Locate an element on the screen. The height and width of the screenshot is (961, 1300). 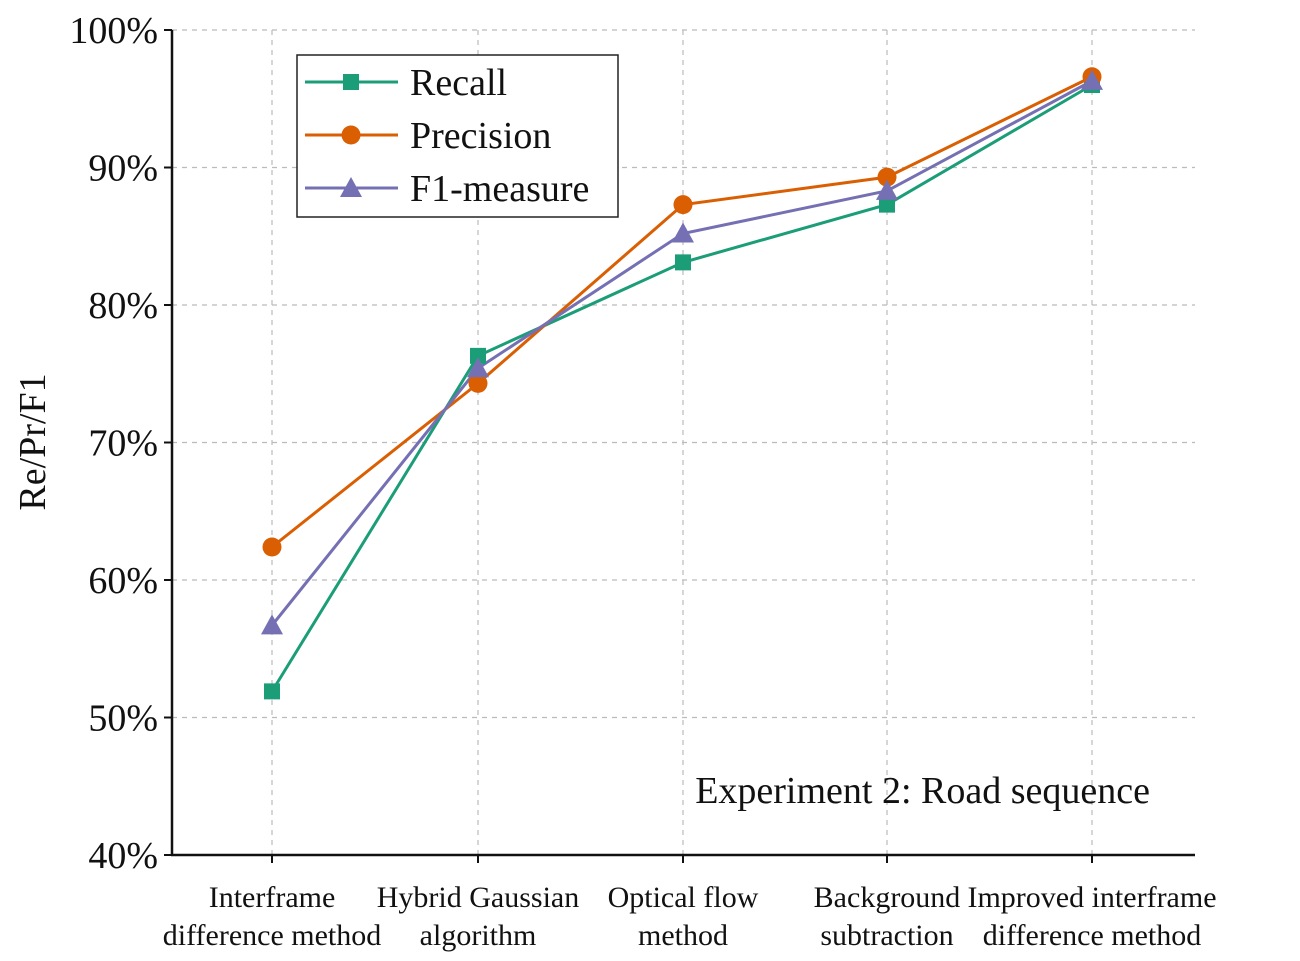
x-tick-label: method is located at coordinates (683, 935).